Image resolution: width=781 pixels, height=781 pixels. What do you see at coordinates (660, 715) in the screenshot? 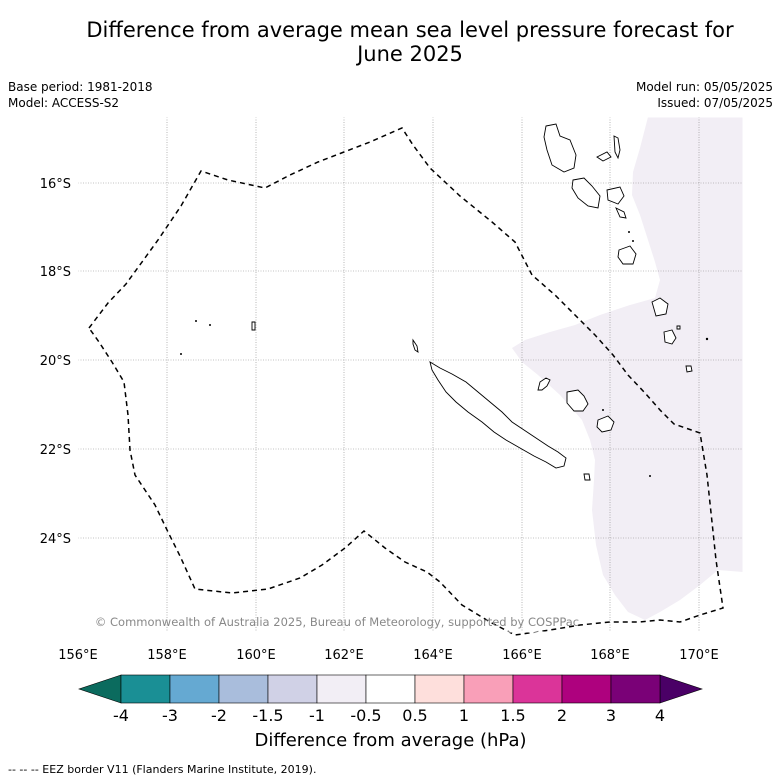
I see `colorbar-tick-11: 4` at bounding box center [660, 715].